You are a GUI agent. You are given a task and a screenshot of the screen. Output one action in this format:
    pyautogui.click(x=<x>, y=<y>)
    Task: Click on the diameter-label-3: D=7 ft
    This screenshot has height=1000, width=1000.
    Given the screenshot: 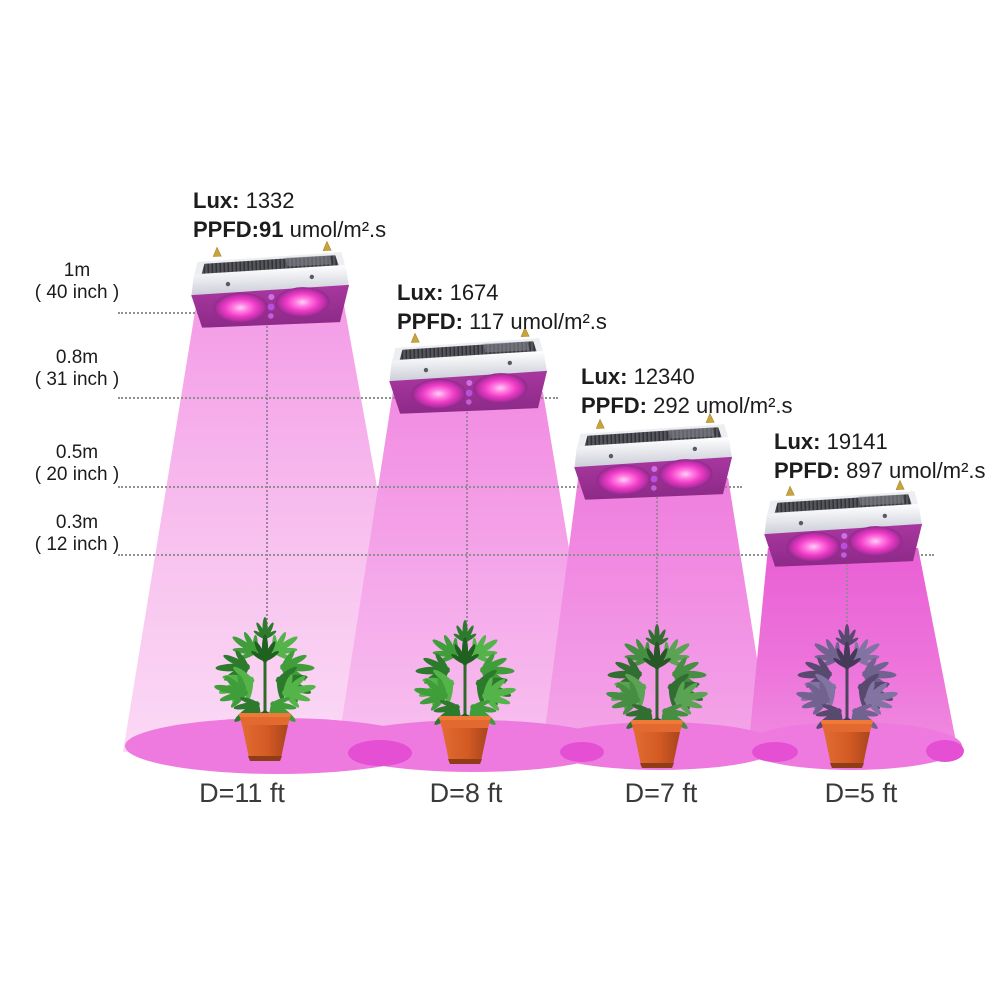 What is the action you would take?
    pyautogui.click(x=661, y=793)
    